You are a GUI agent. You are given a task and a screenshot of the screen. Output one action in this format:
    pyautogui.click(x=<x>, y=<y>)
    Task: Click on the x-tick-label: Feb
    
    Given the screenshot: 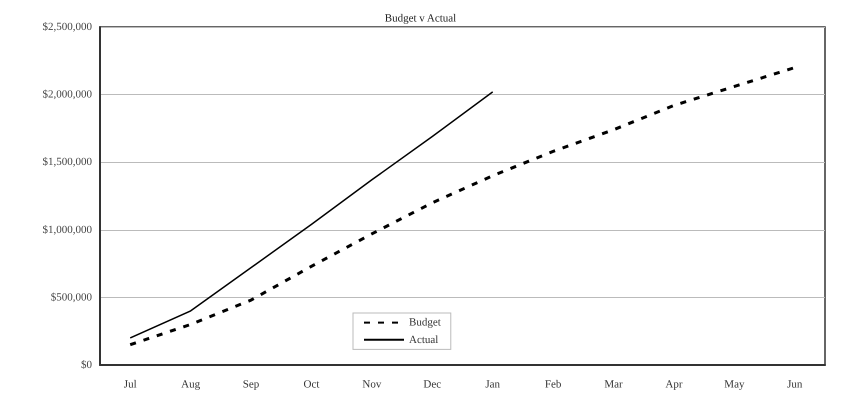 What is the action you would take?
    pyautogui.click(x=553, y=384)
    